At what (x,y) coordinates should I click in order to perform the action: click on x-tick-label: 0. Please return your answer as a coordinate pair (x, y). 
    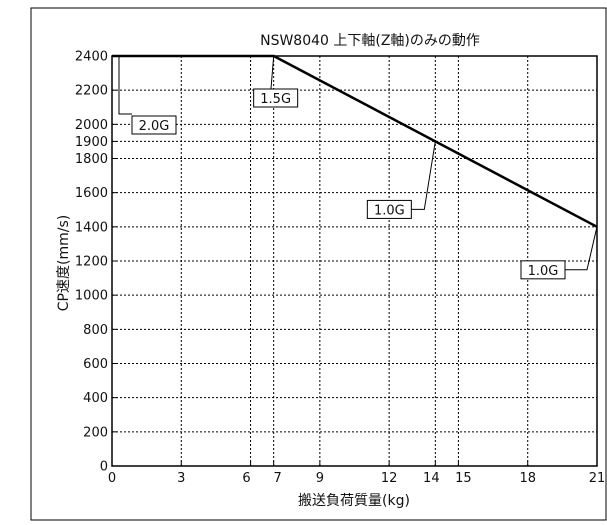
    Looking at the image, I should click on (112, 478).